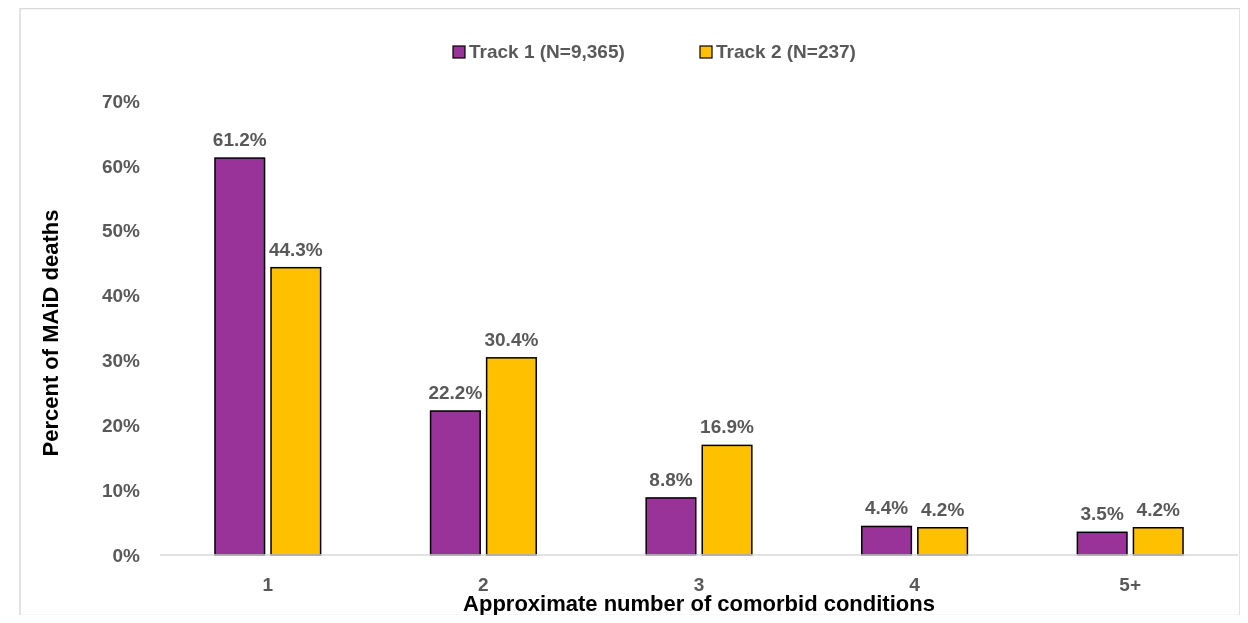 The image size is (1248, 623). Describe the element at coordinates (547, 51) in the screenshot. I see `legend-label: Track 1 (N=9,365)` at that location.